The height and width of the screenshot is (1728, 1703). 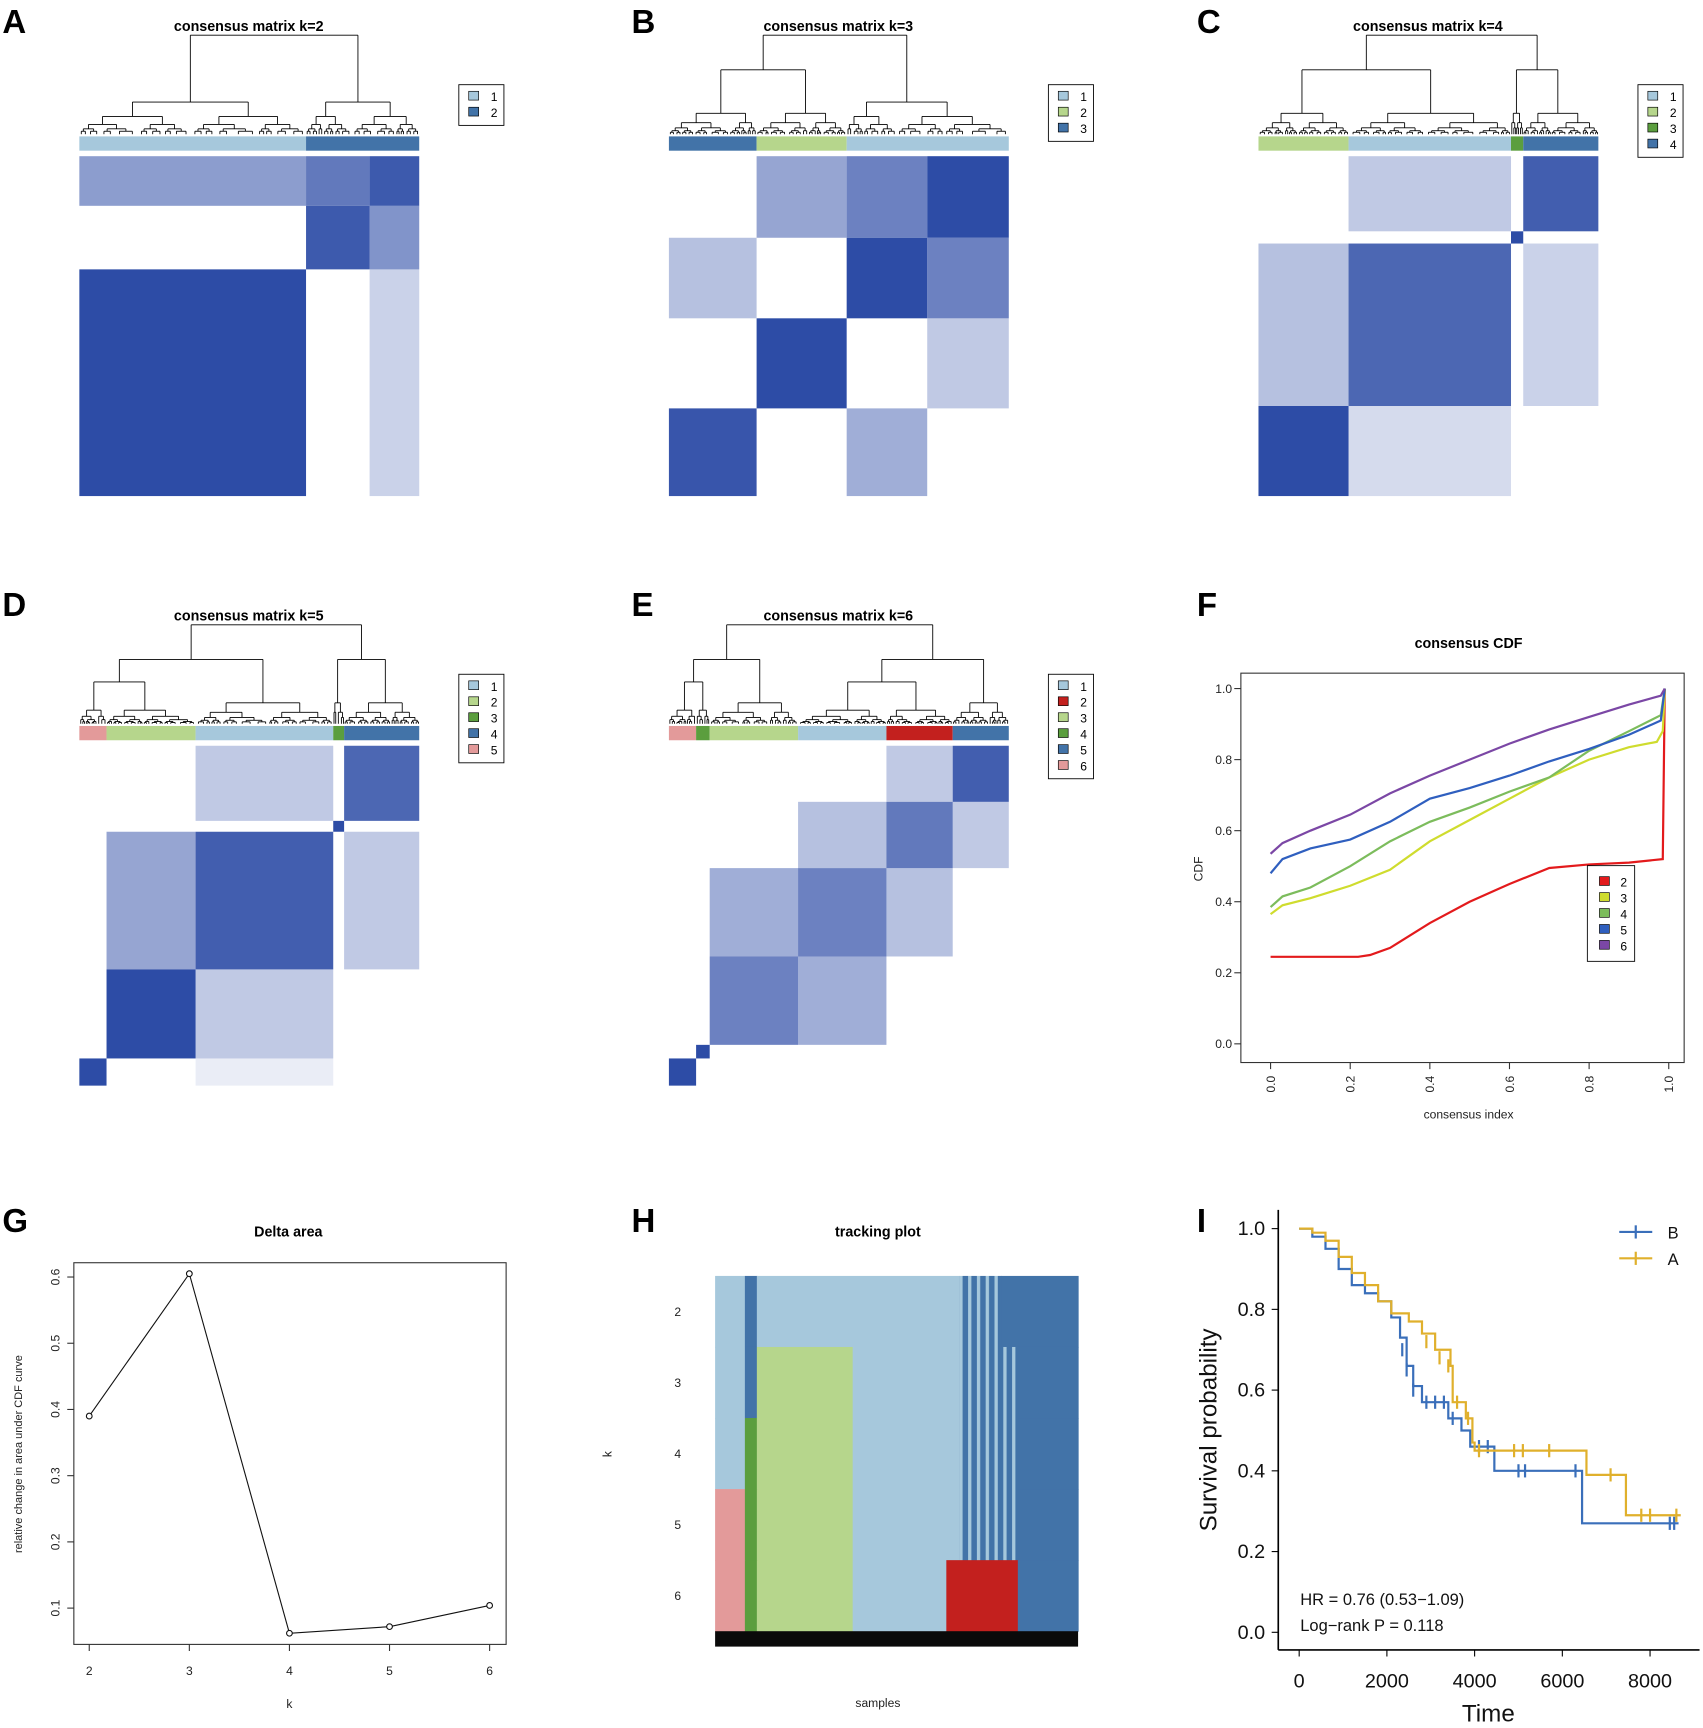 What do you see at coordinates (878, 1232) in the screenshot?
I see `tracking-title: tracking plot` at bounding box center [878, 1232].